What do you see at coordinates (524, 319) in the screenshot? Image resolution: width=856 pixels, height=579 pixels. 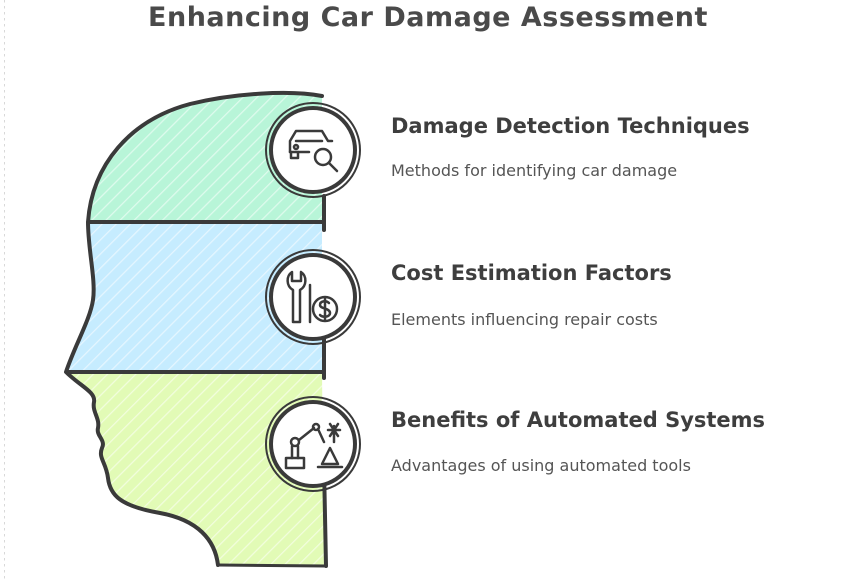 I see `item-description-2: Elements influencing repair costs` at bounding box center [524, 319].